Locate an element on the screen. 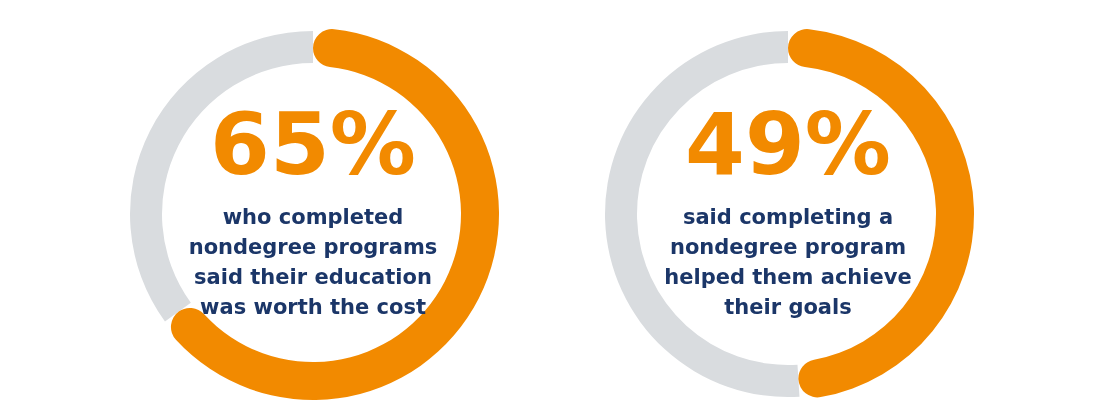 The height and width of the screenshot is (413, 1100). text: who completed nondegree programs said their education was worth the cost is located at coordinates (313, 262).